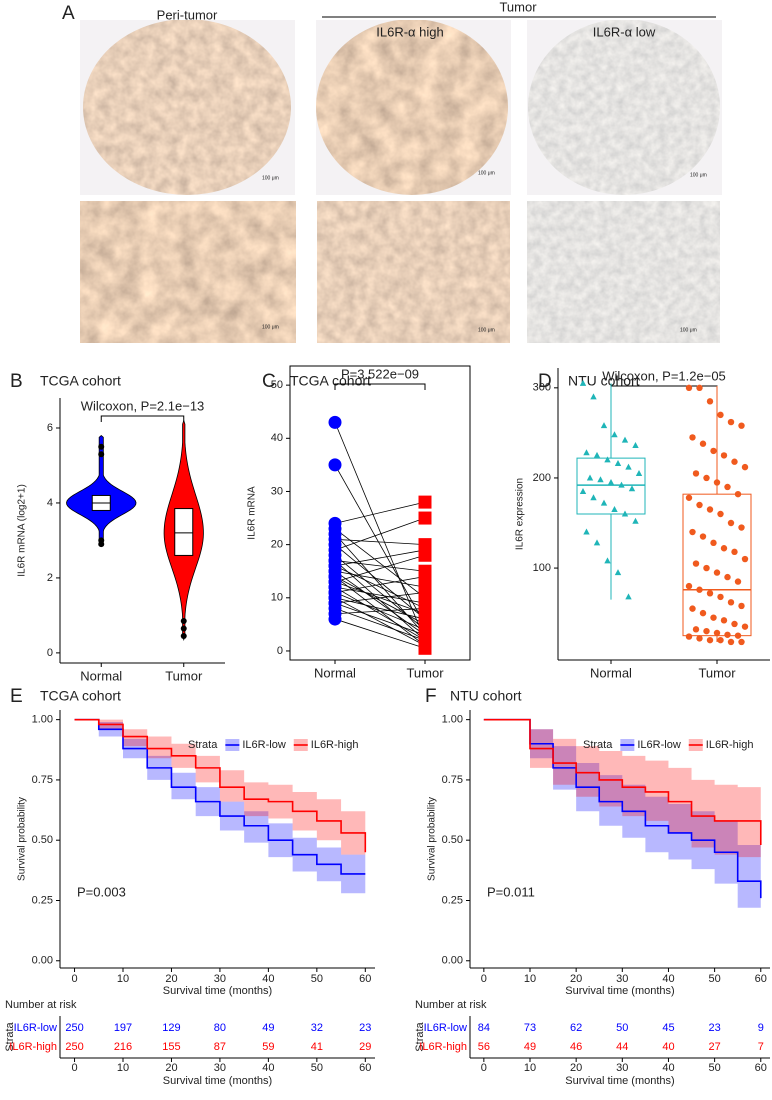  I want to click on confidence-band, so click(622, 819).